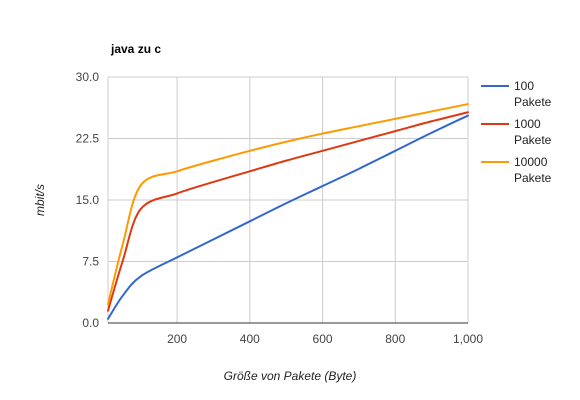  I want to click on x-tick-label: 200, so click(177, 339).